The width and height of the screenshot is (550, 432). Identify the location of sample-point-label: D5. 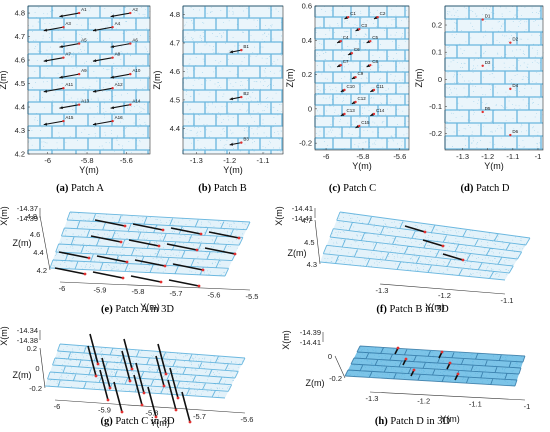
(488, 108).